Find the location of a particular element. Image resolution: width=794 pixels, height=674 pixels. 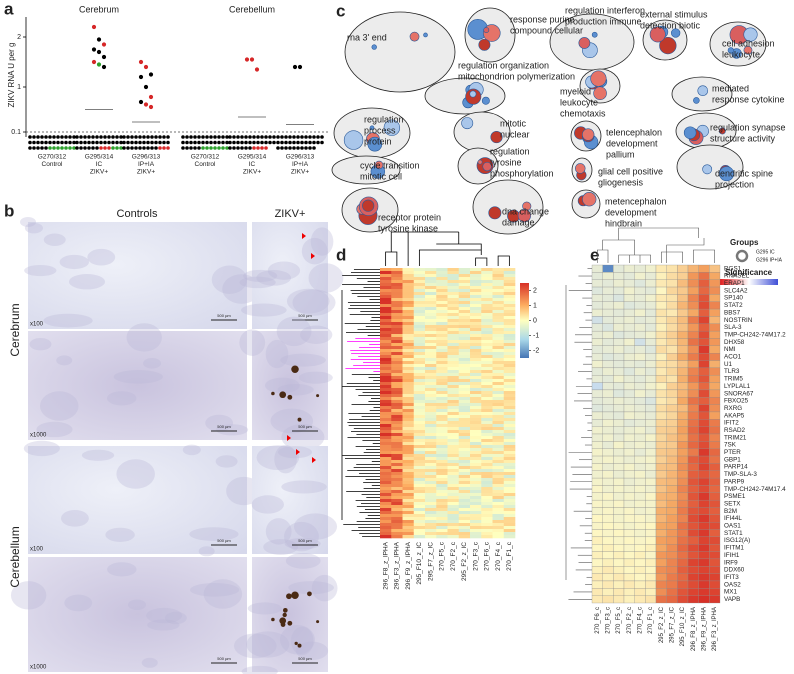

row-dendrogram is located at coordinates (360, 403).